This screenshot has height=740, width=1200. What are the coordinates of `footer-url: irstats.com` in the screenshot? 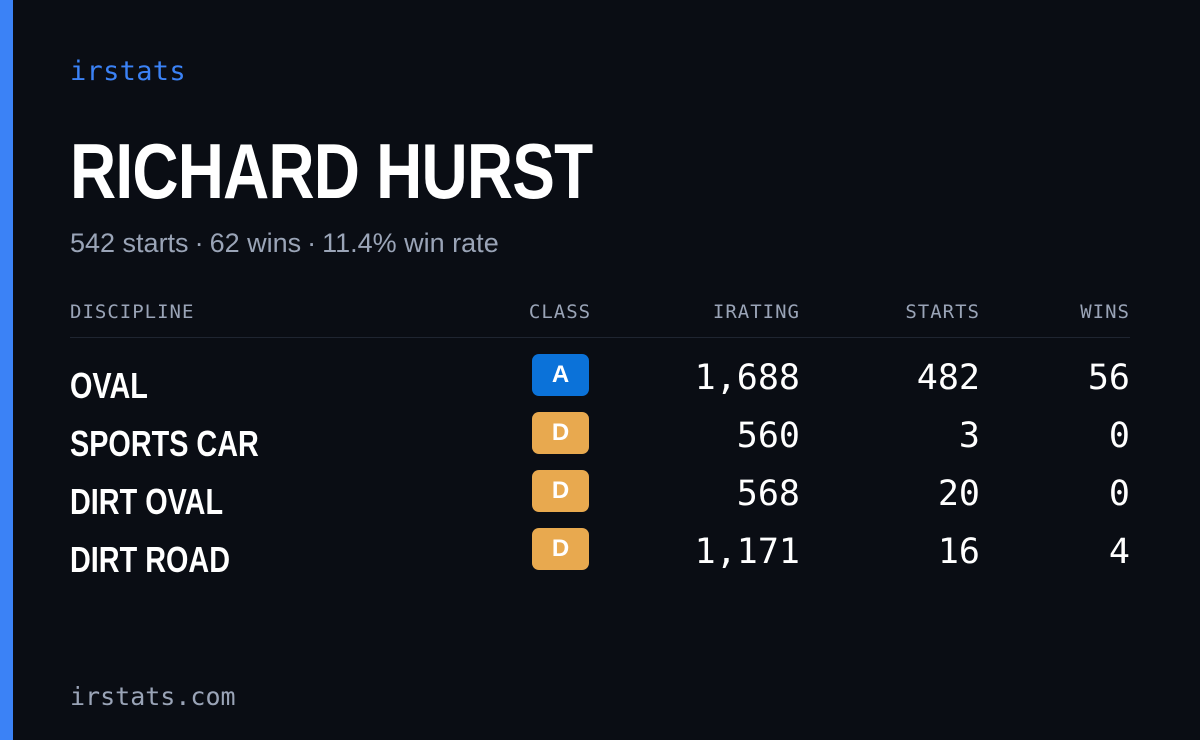 It's located at (153, 696).